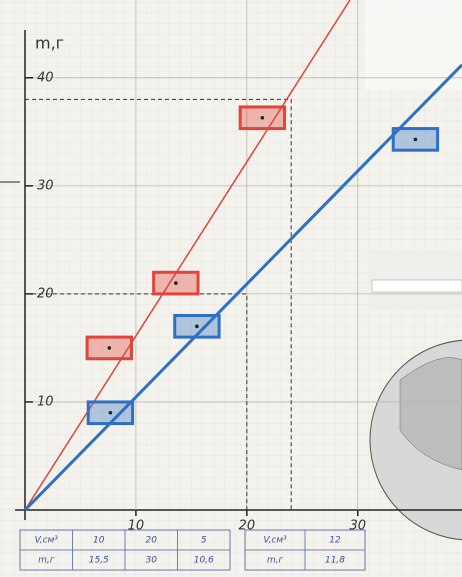 This screenshot has height=577, width=462. I want to click on table-cell-text: 12, so click(335, 541).